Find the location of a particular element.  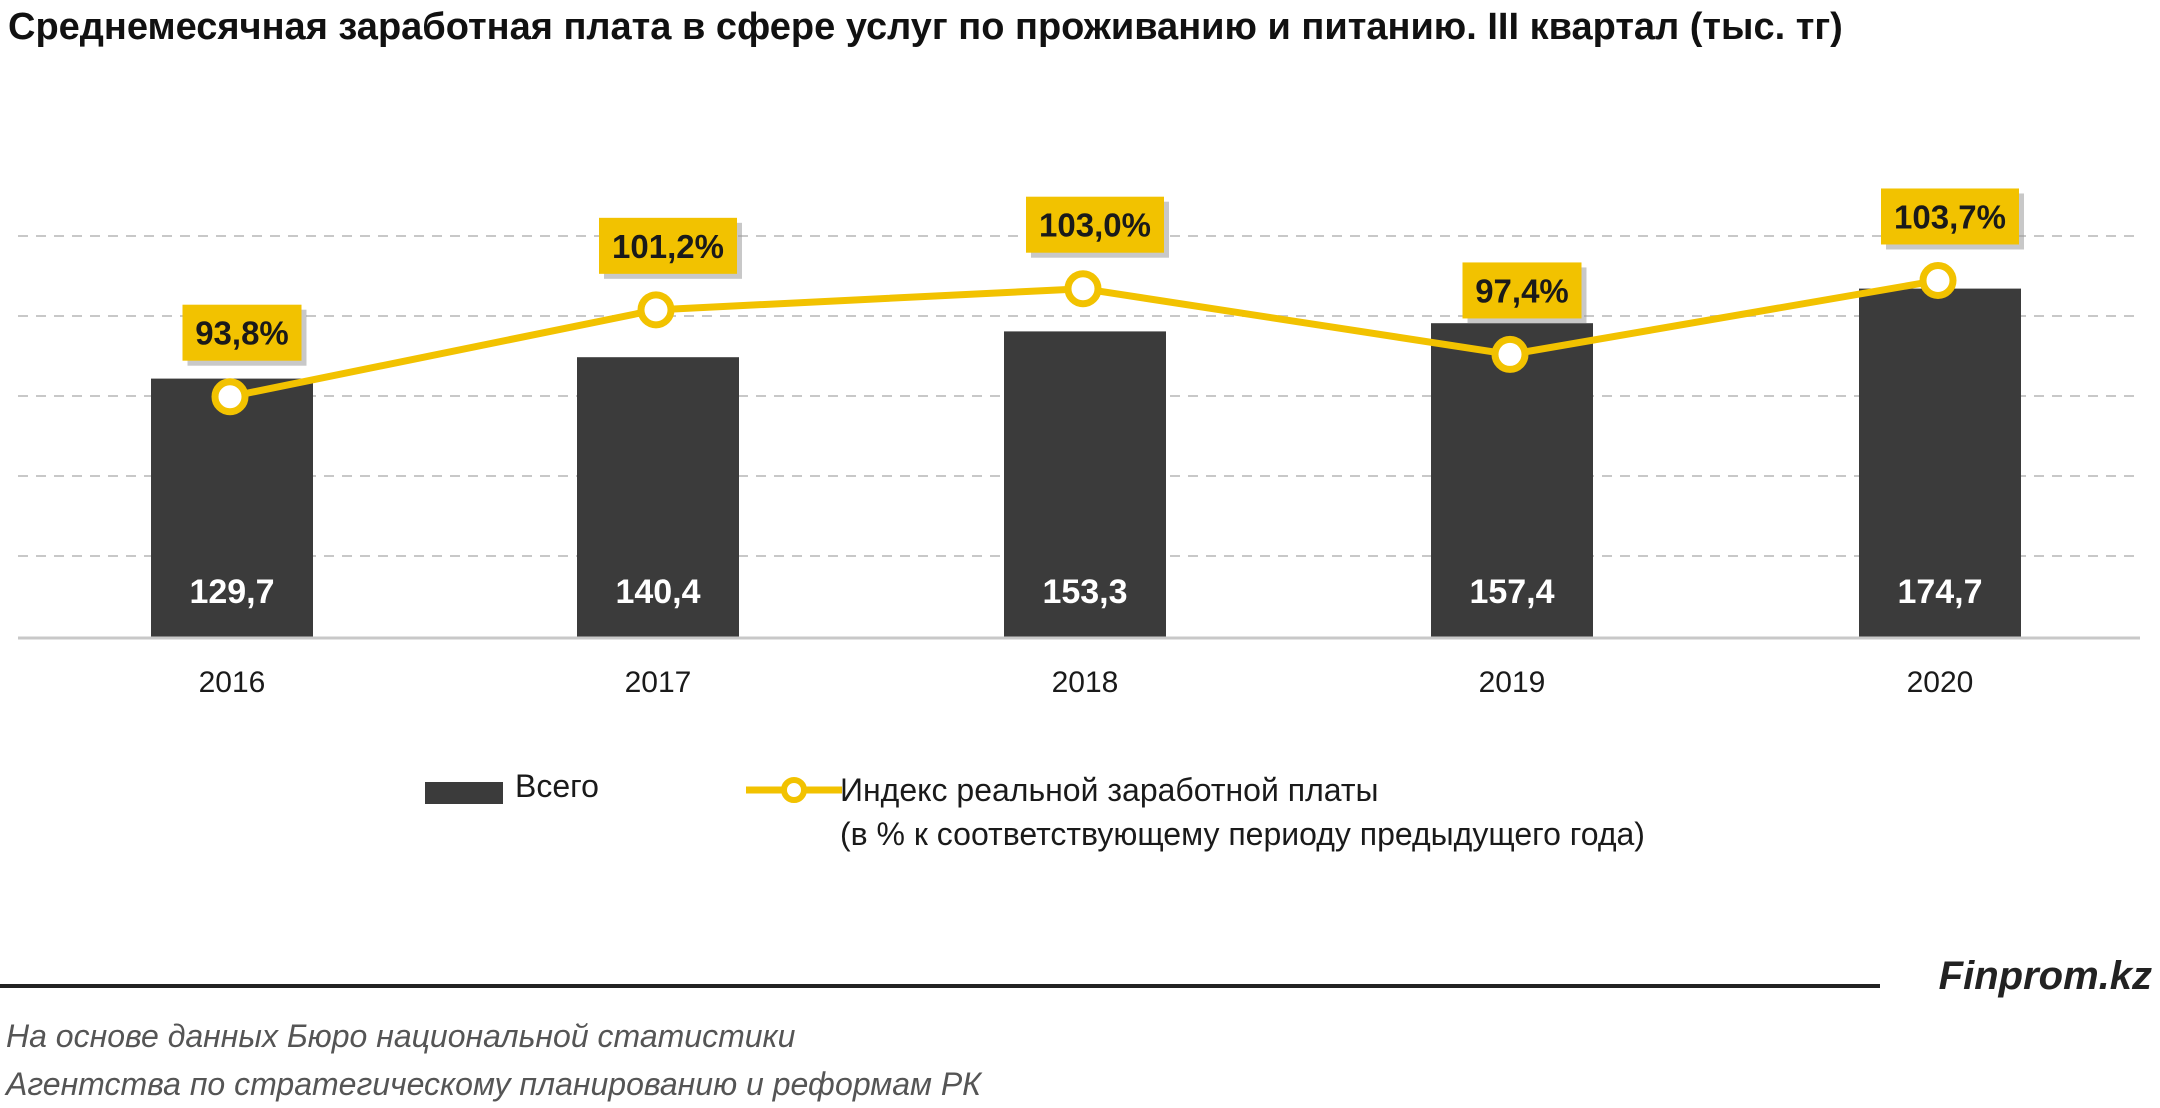

index-line is located at coordinates (1084, 338).